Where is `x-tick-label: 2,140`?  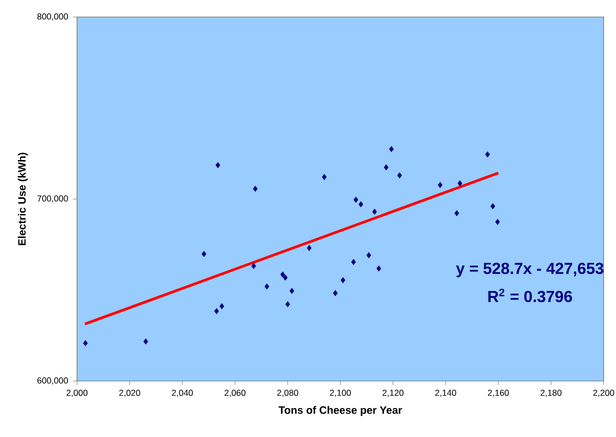 x-tick-label: 2,140 is located at coordinates (445, 393).